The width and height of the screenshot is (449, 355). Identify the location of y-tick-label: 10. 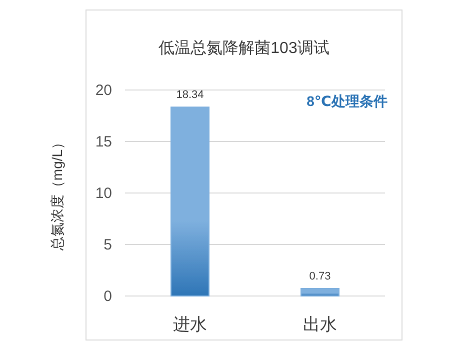
(103, 193).